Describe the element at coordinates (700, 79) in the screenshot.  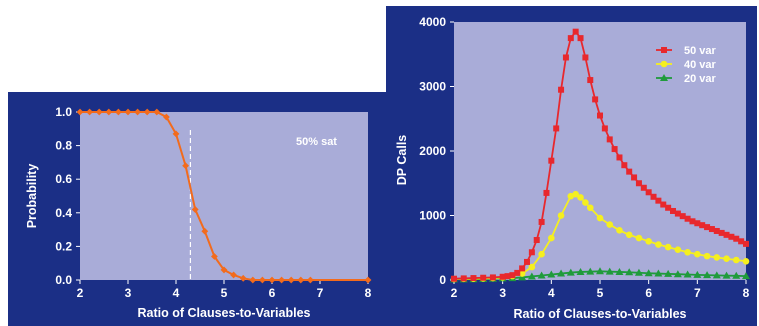
I see `legend-label: 20 var` at that location.